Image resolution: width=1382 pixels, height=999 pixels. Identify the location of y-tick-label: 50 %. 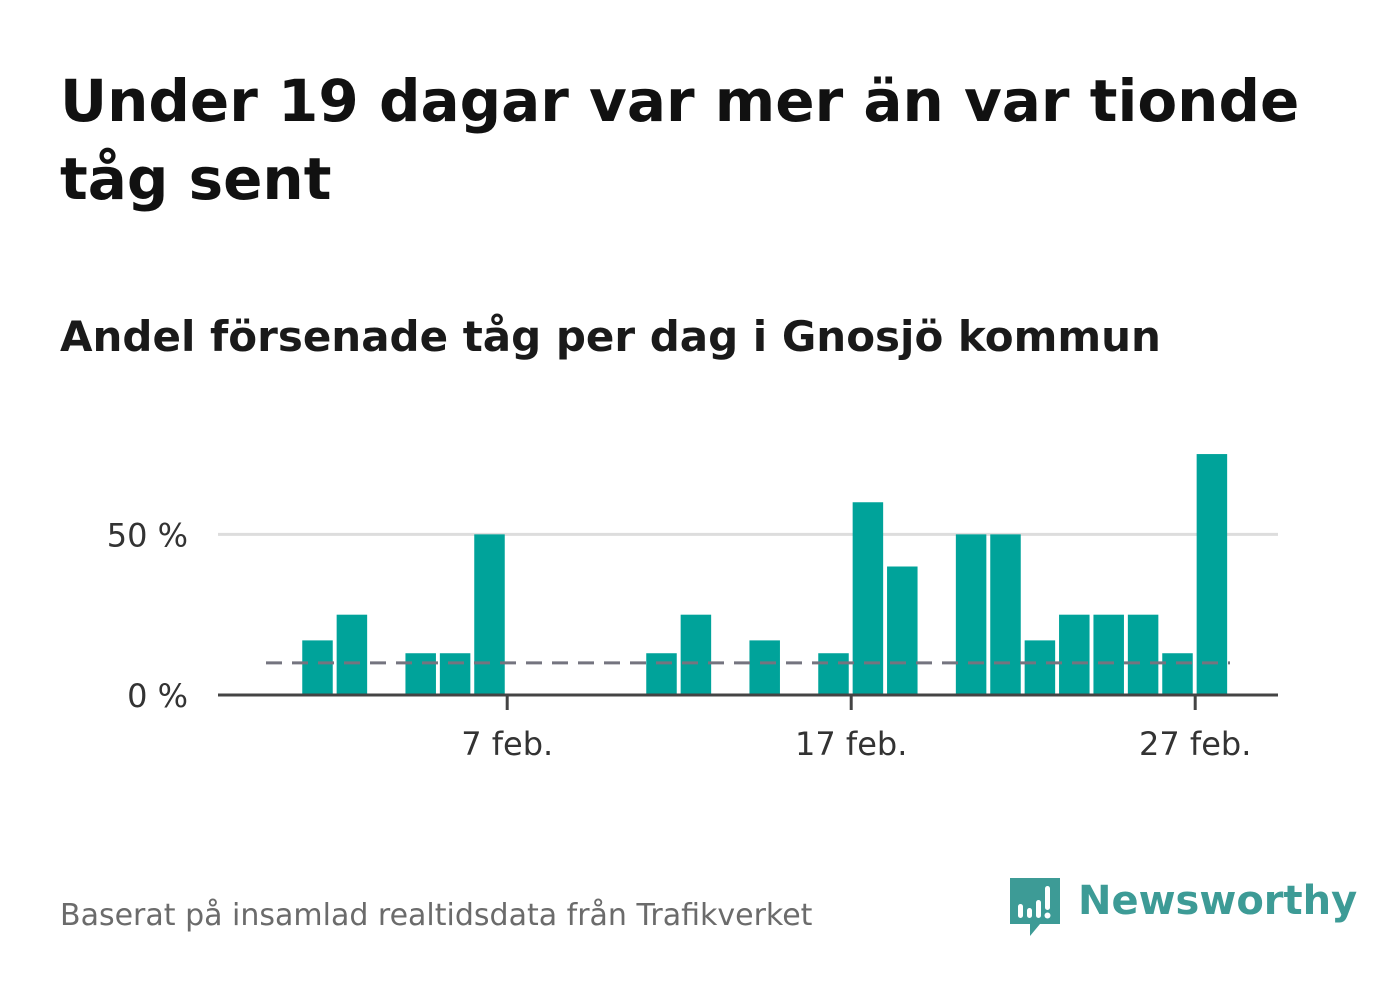
(147, 535).